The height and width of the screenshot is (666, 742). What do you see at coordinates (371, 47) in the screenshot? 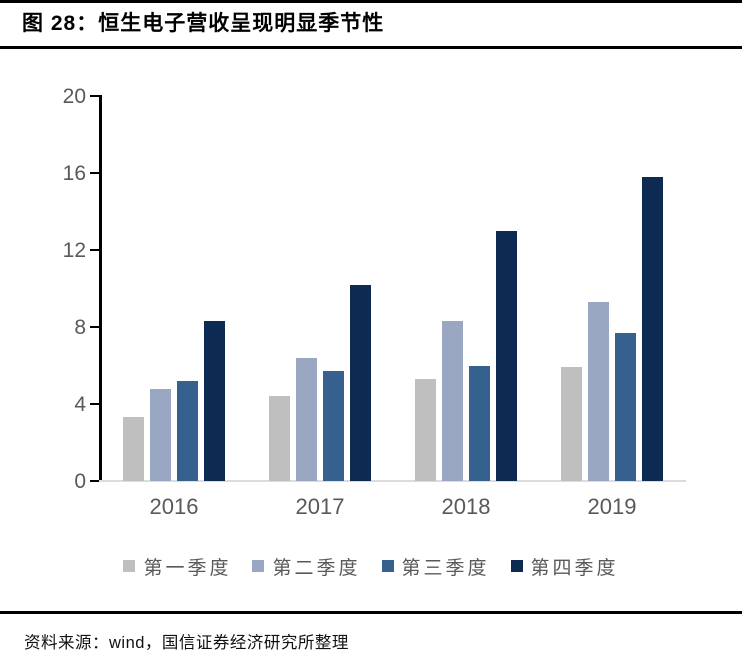
I see `title-underline` at bounding box center [371, 47].